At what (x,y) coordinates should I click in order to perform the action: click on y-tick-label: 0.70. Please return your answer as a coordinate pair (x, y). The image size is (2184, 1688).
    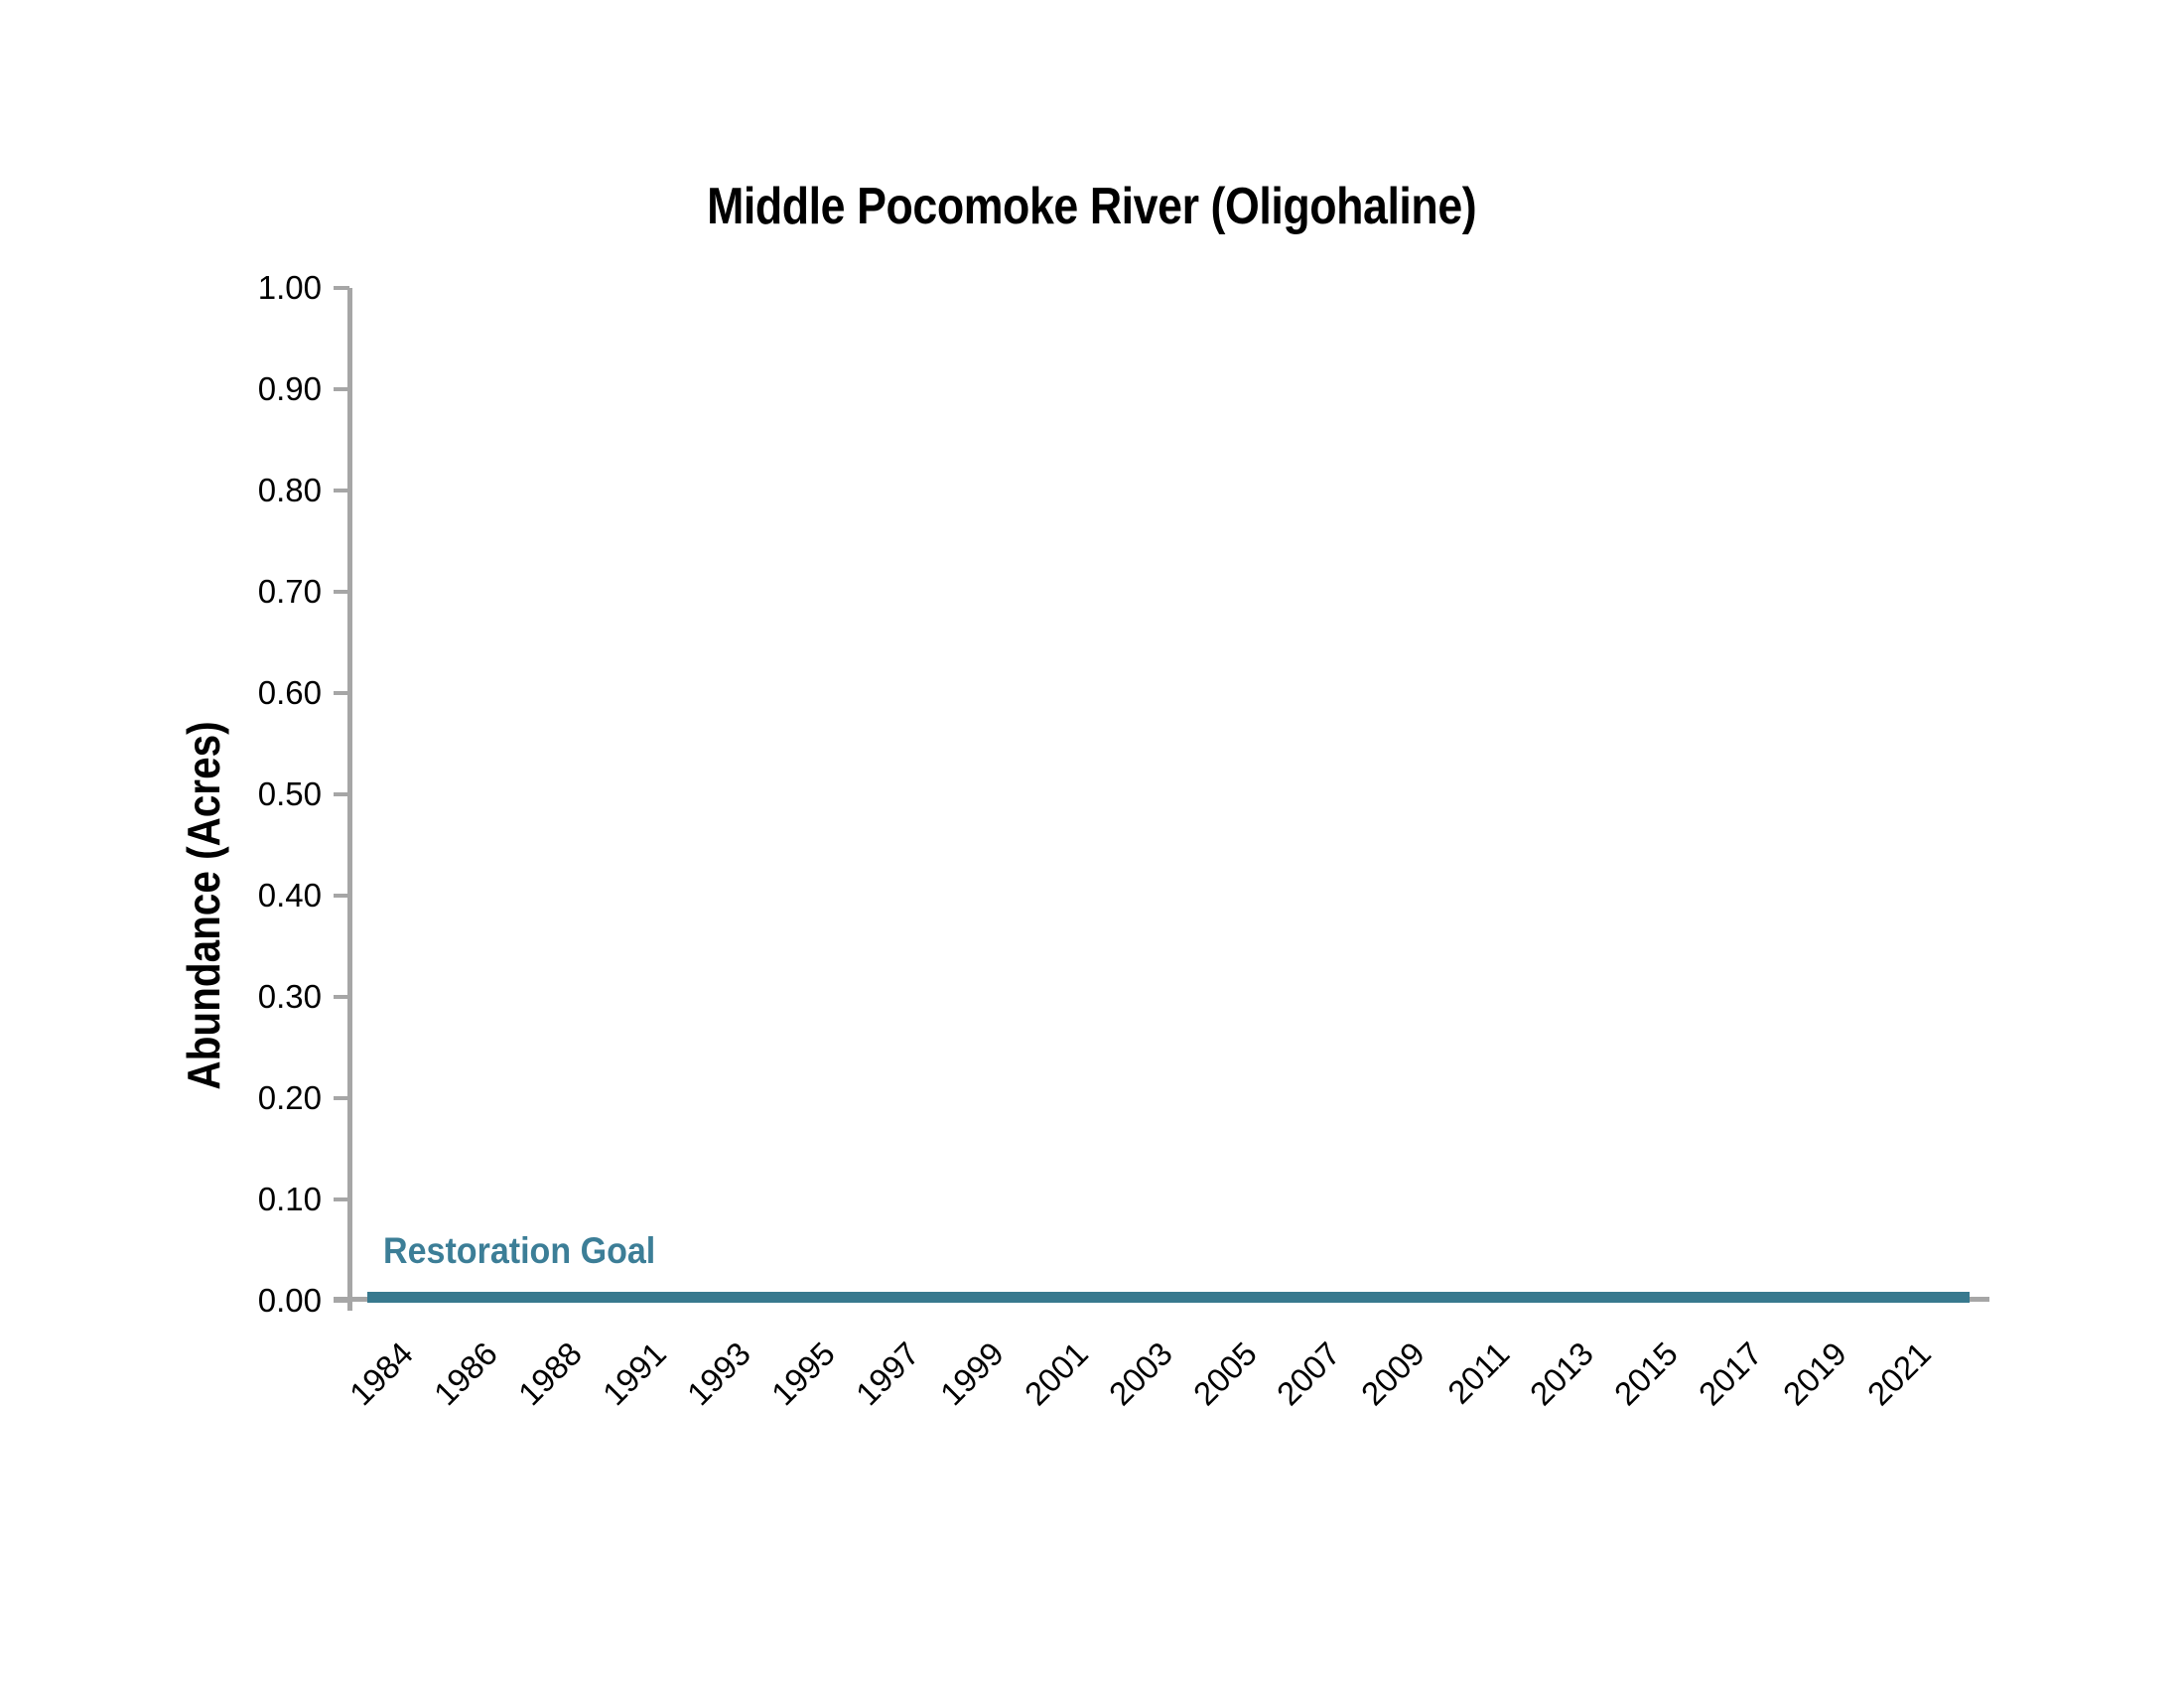
    Looking at the image, I should click on (289, 591).